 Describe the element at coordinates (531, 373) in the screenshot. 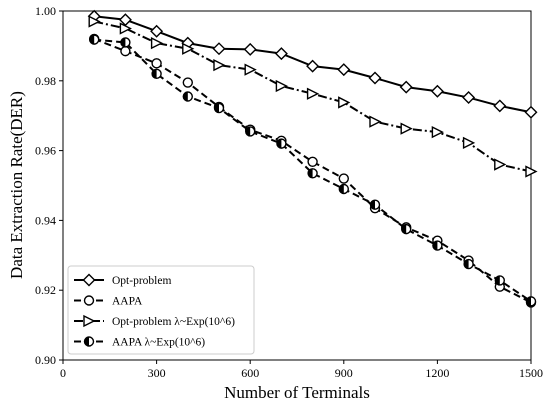

I see `x-tick-label: 1500` at that location.